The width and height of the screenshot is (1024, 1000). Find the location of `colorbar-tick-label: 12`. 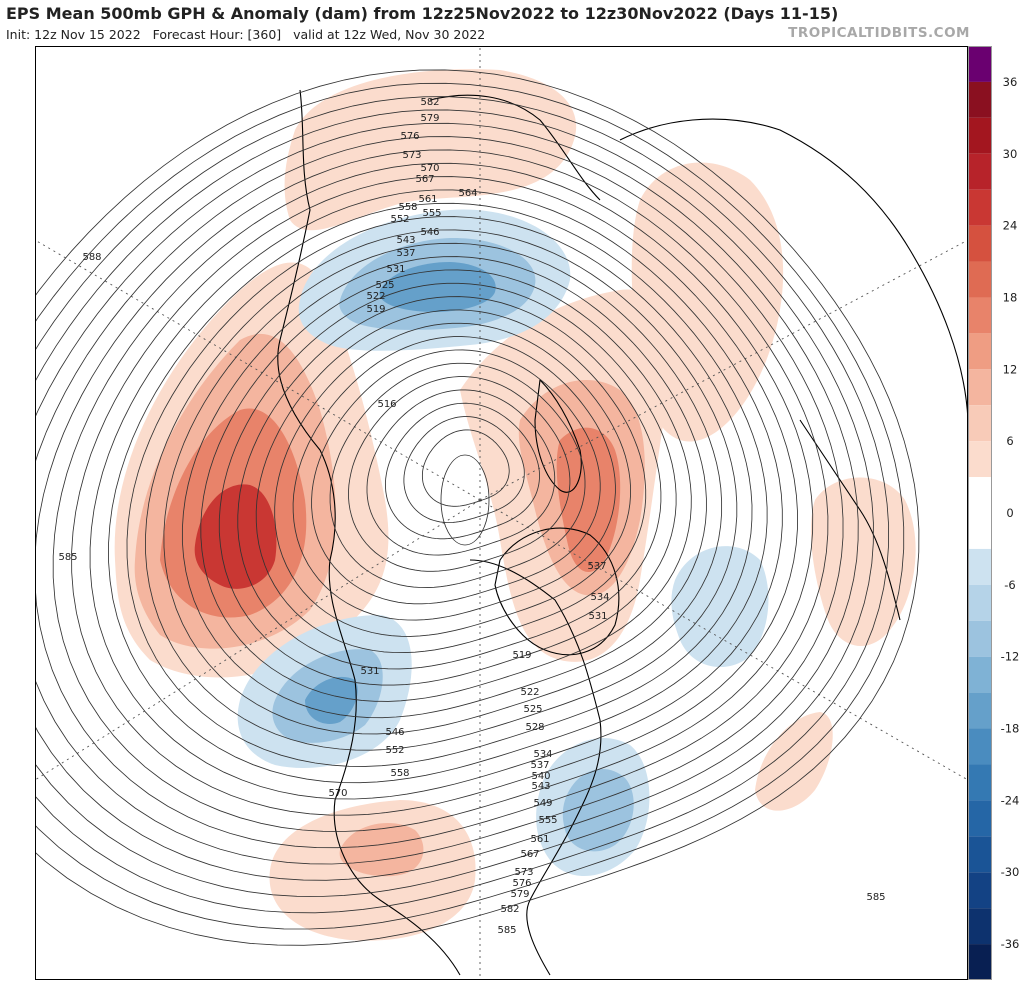

colorbar-tick-label: 12 is located at coordinates (1010, 369).